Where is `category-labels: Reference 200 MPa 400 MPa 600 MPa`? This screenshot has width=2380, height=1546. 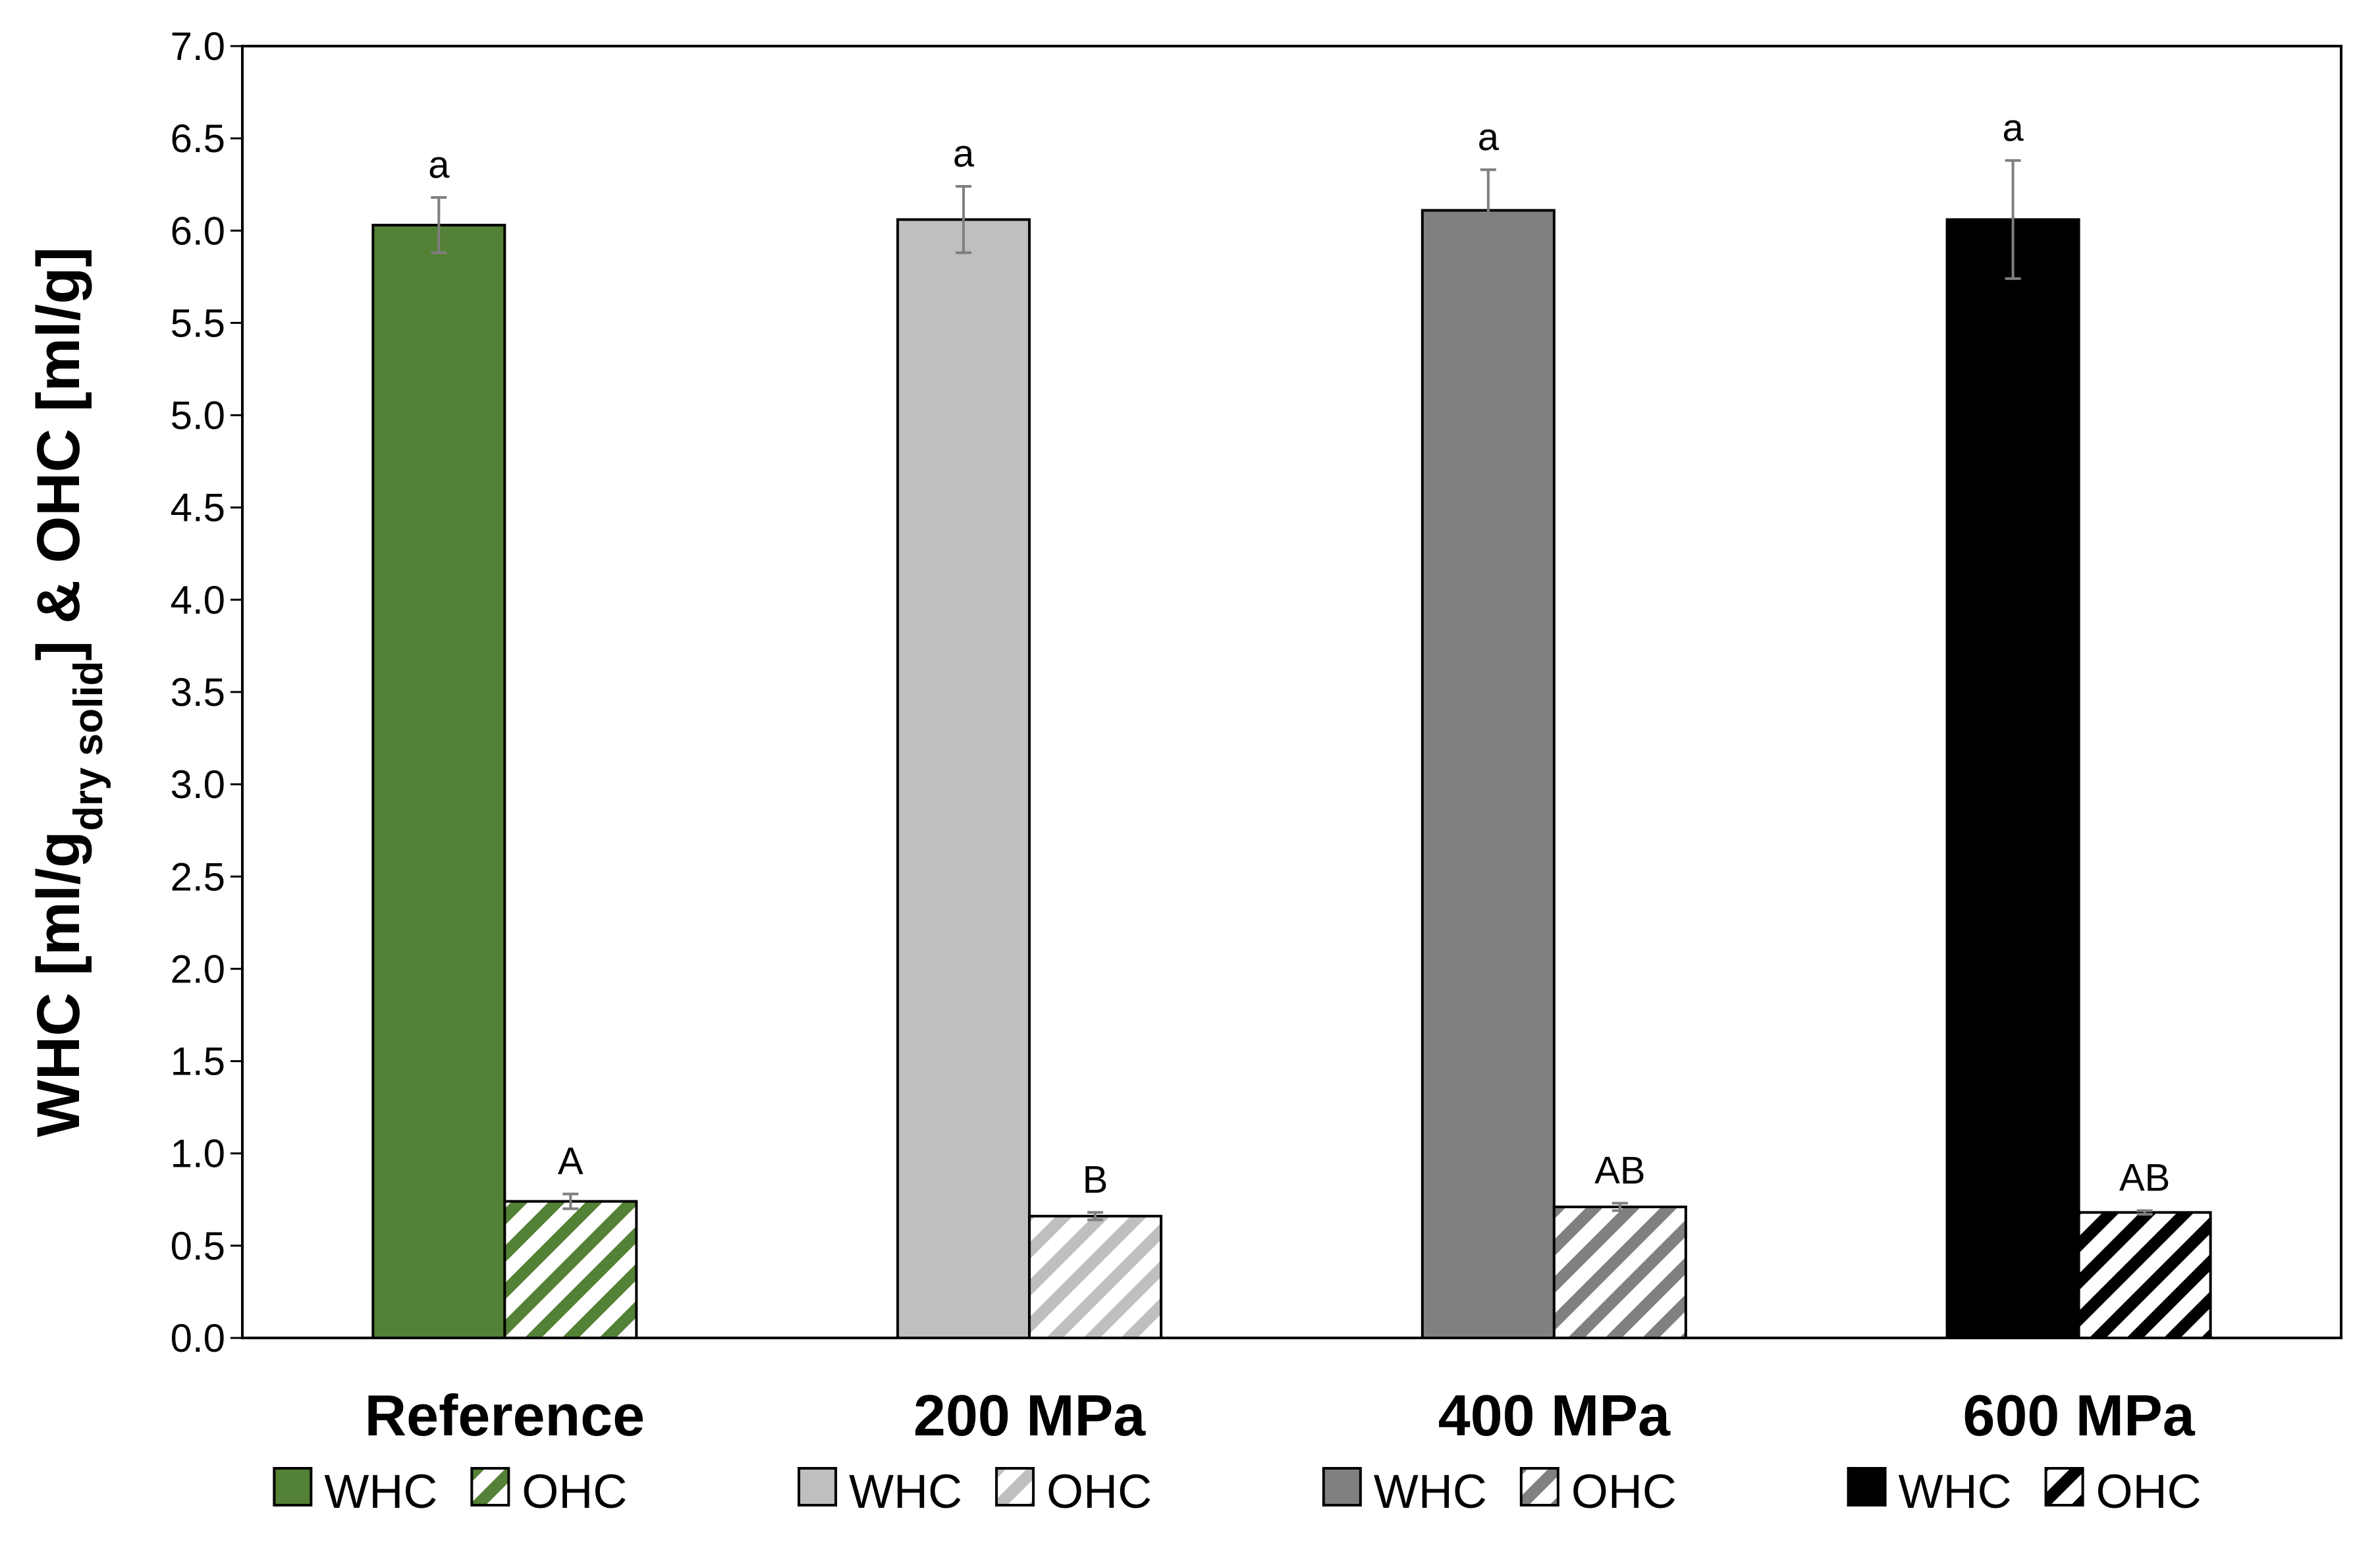 category-labels: Reference 200 MPa 400 MPa 600 MPa is located at coordinates (1280, 1416).